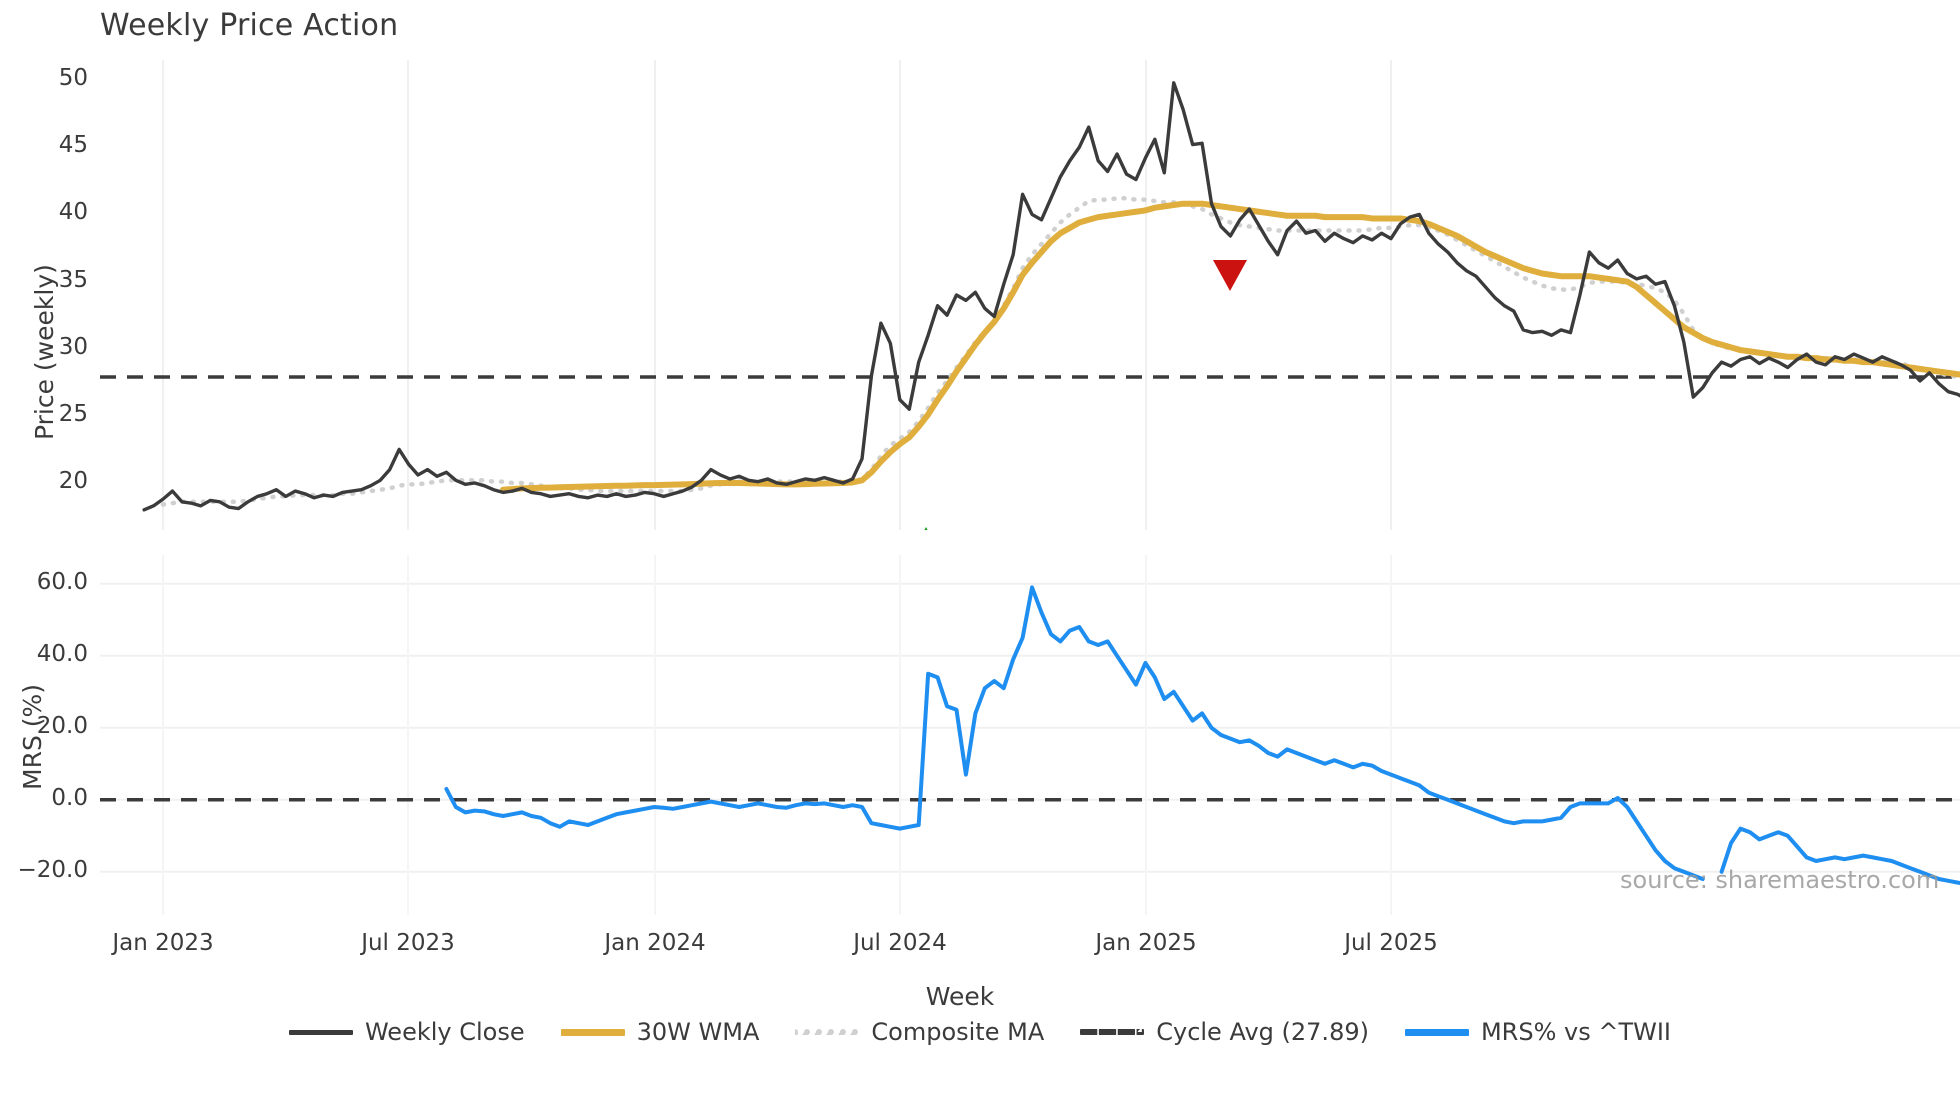  I want to click on legend-weekly-close: Weekly Close, so click(406, 1032).